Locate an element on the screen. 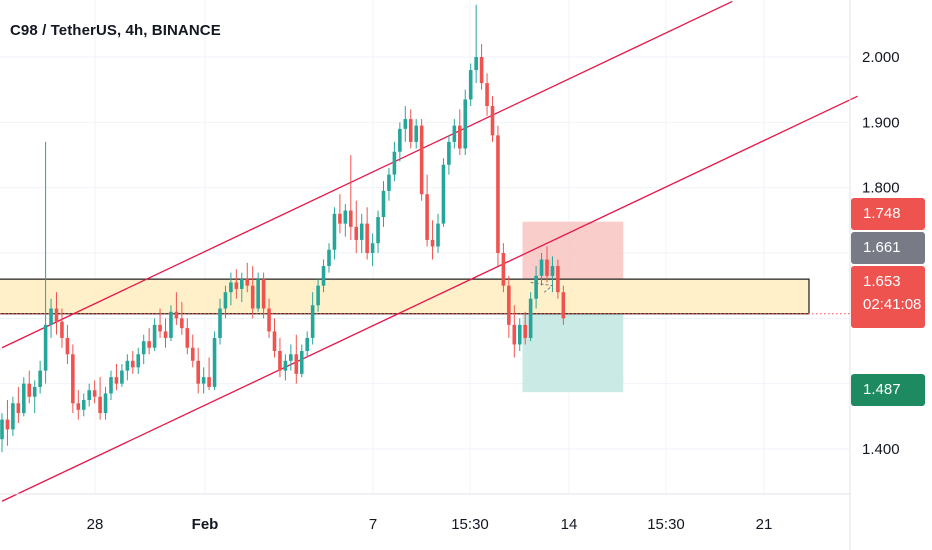 The image size is (932, 550). x-tick-label: 14 is located at coordinates (569, 524).